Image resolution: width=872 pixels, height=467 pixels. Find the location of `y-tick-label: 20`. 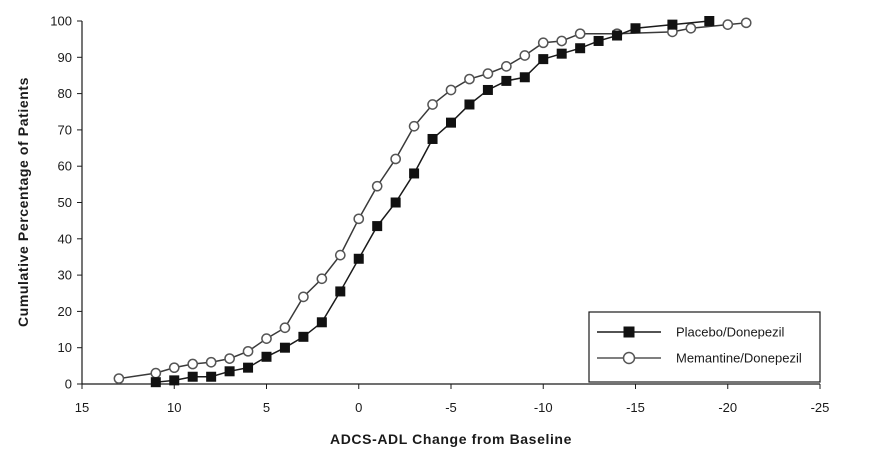

y-tick-label: 20 is located at coordinates (65, 311).